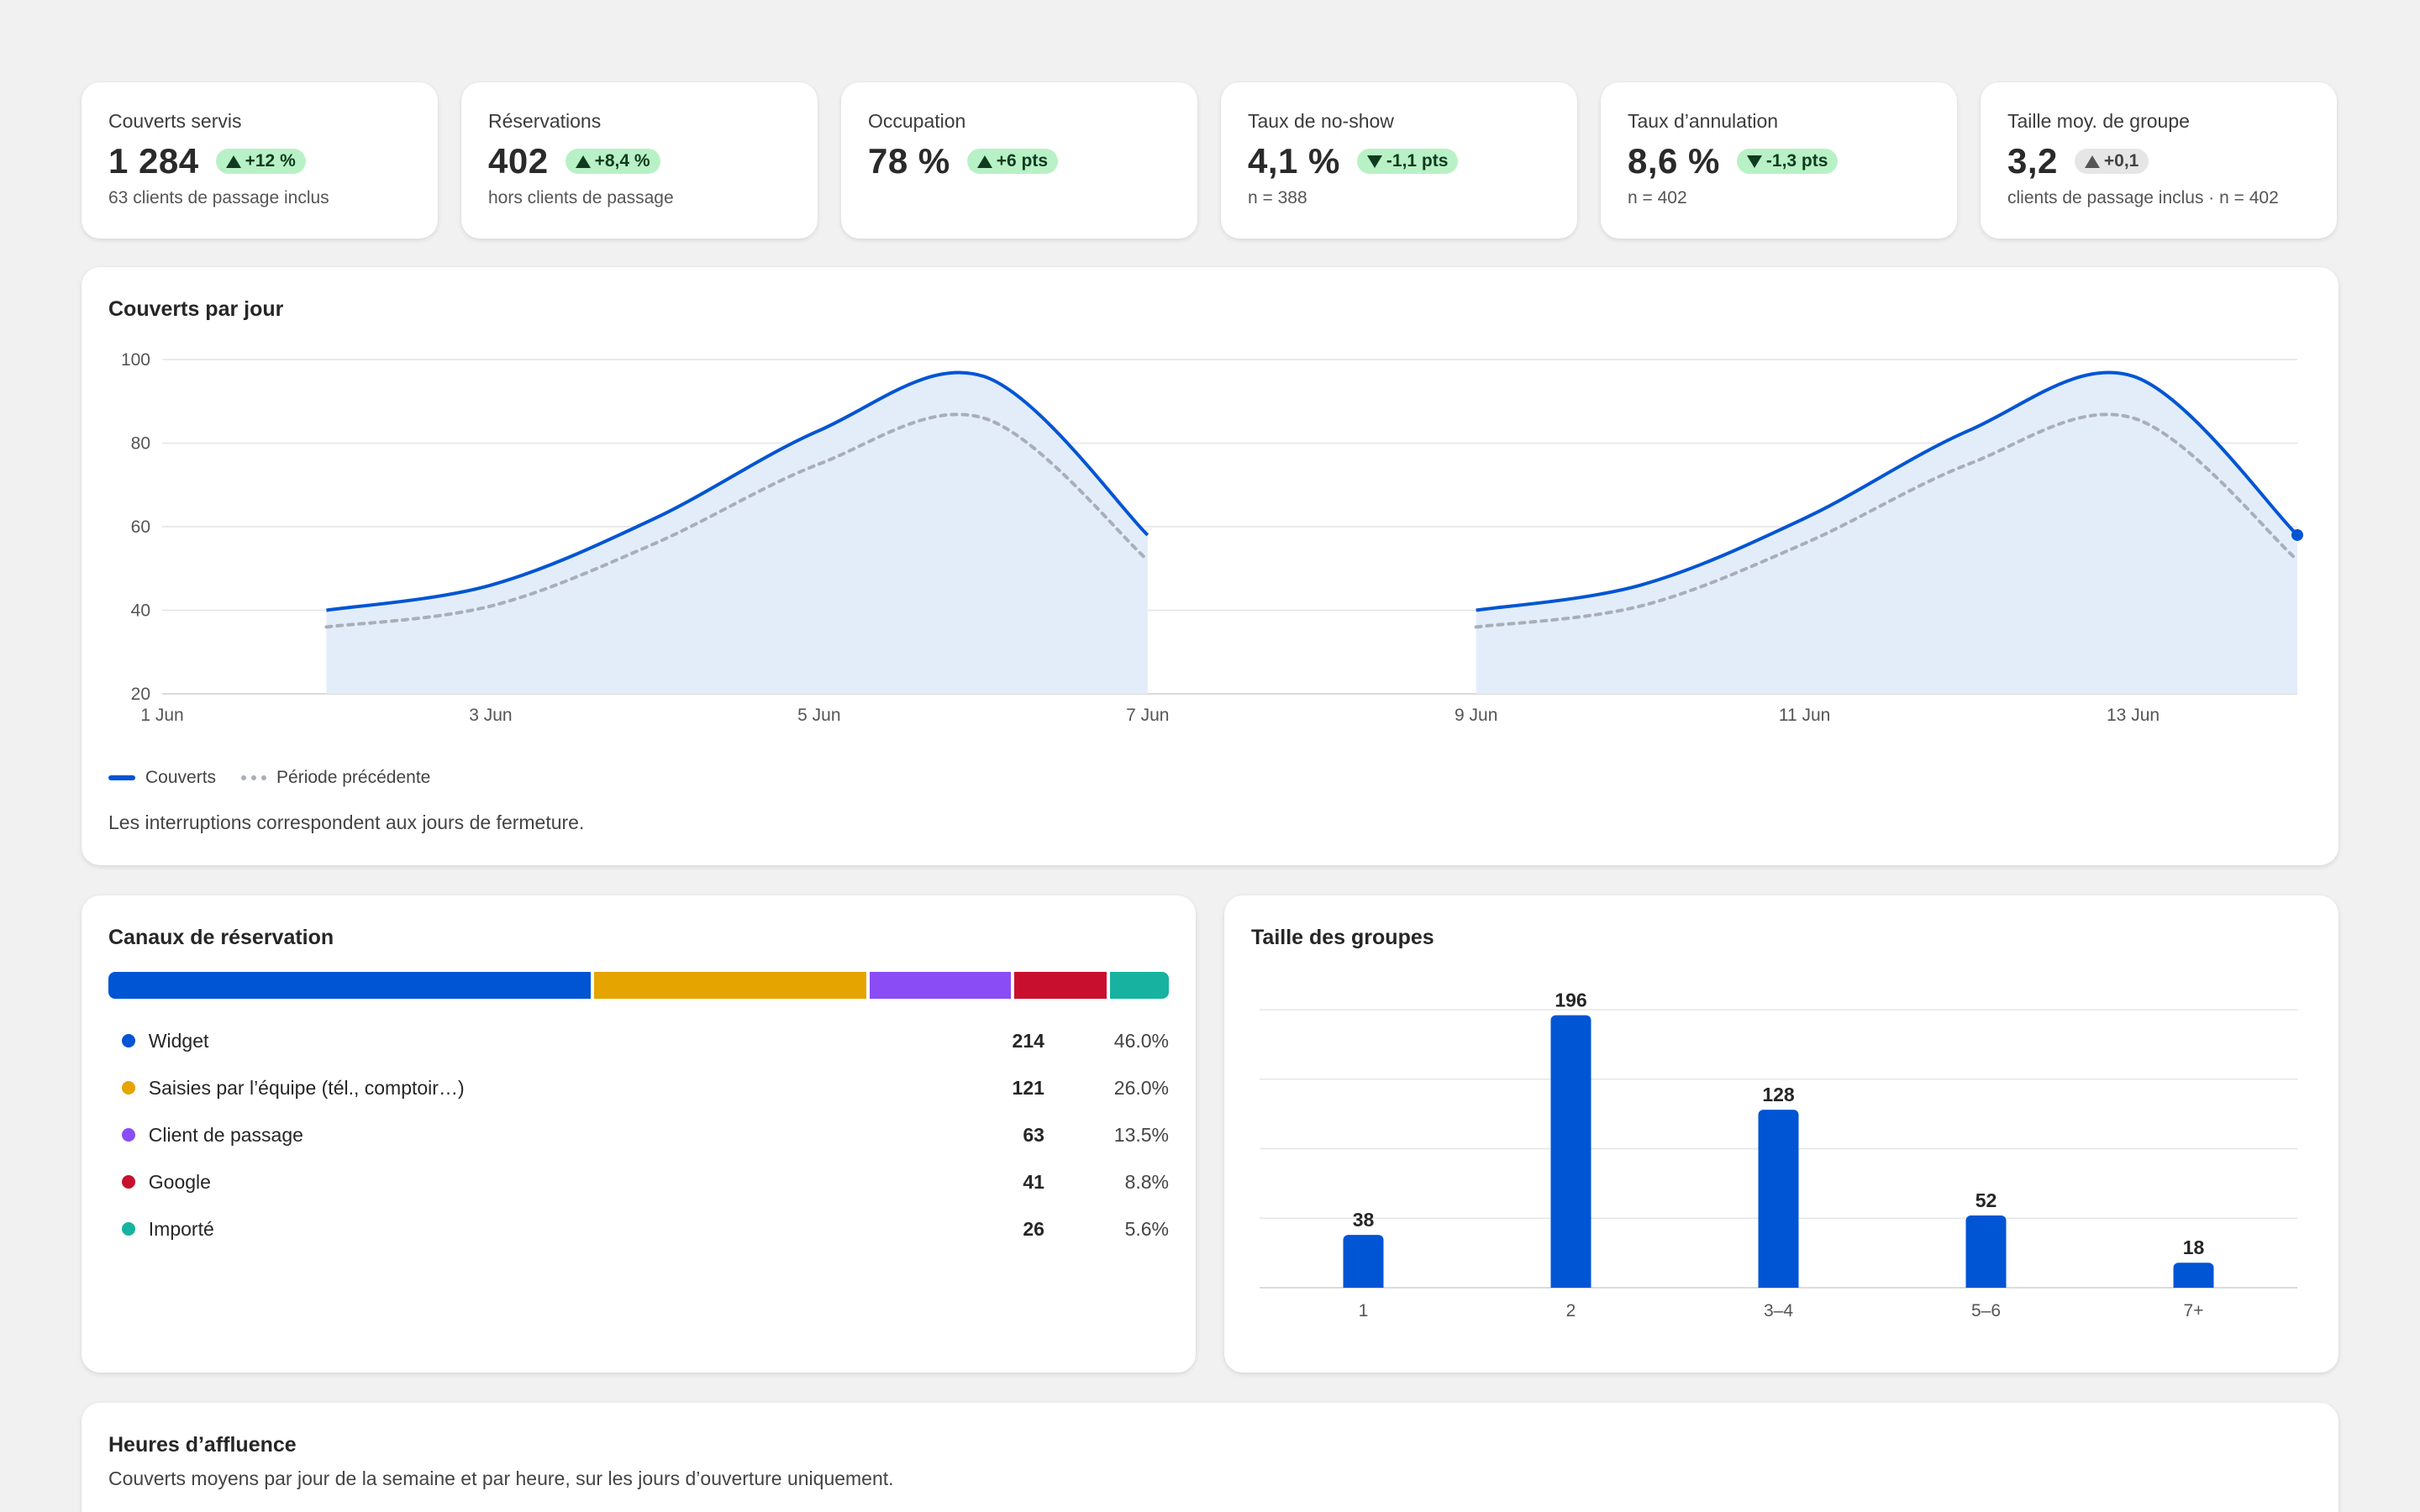 Image resolution: width=2420 pixels, height=1512 pixels. Describe the element at coordinates (353, 777) in the screenshot. I see `legend-label-previous: Période précédente` at that location.